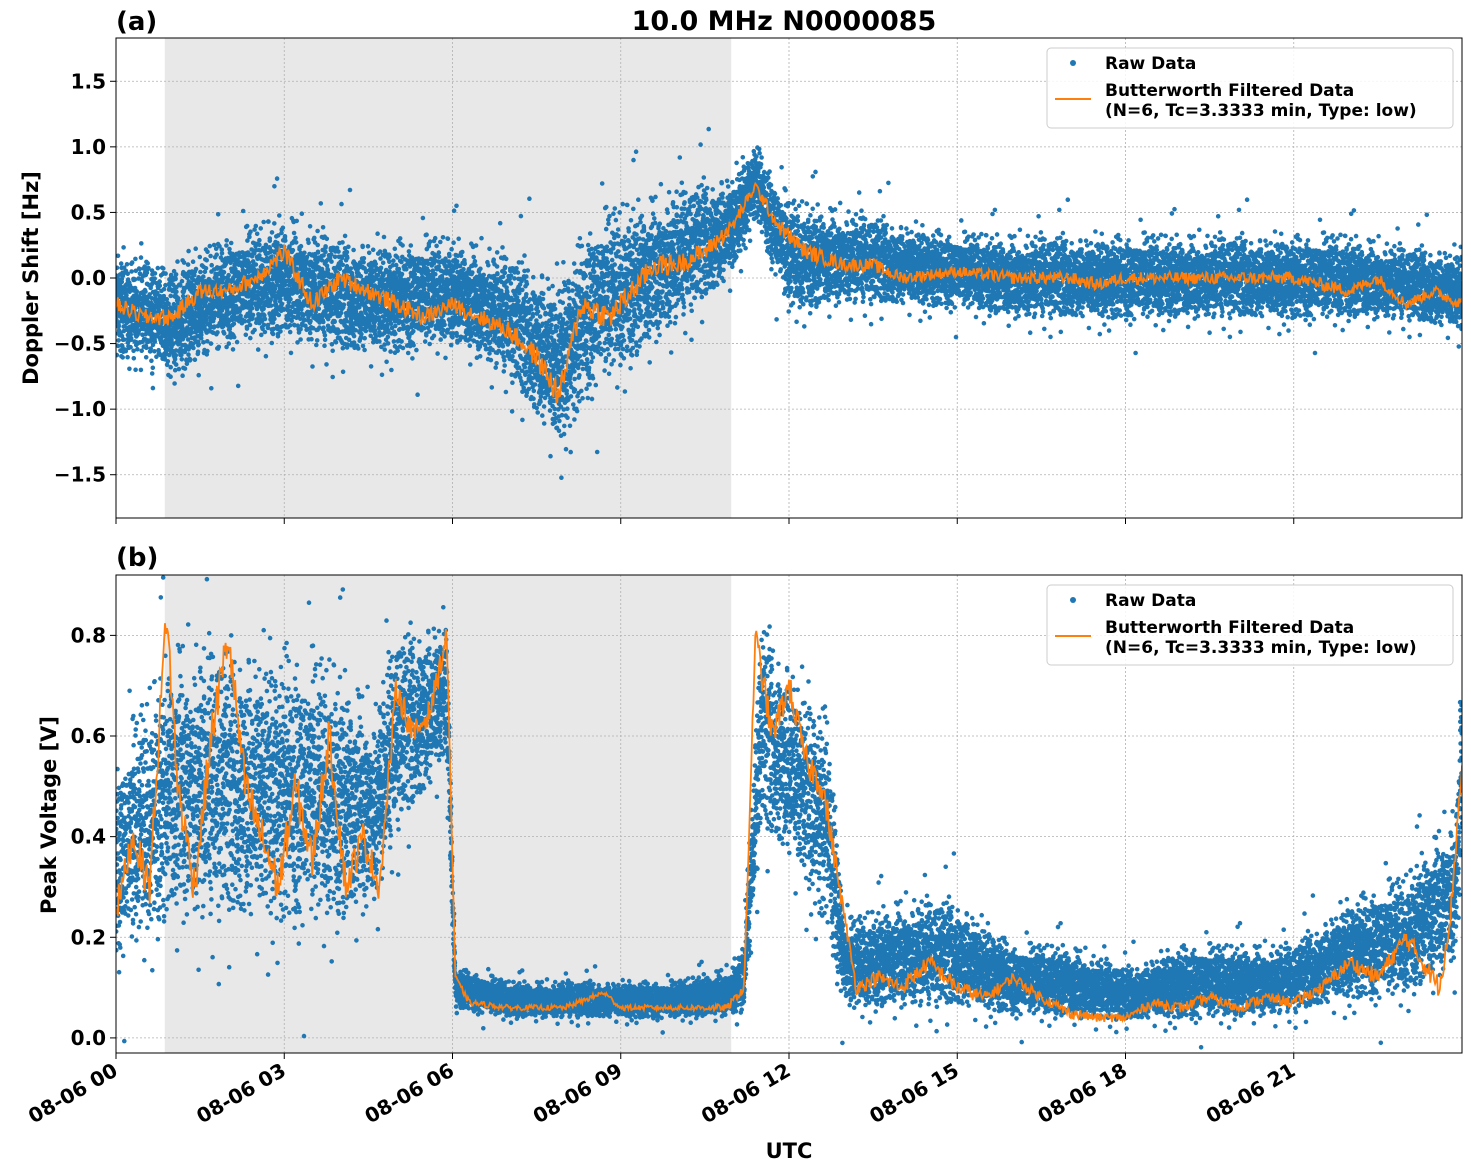 This screenshot has width=1471, height=1172. What do you see at coordinates (88, 212) in the screenshot?
I see `y-tick-label: 0.5` at bounding box center [88, 212].